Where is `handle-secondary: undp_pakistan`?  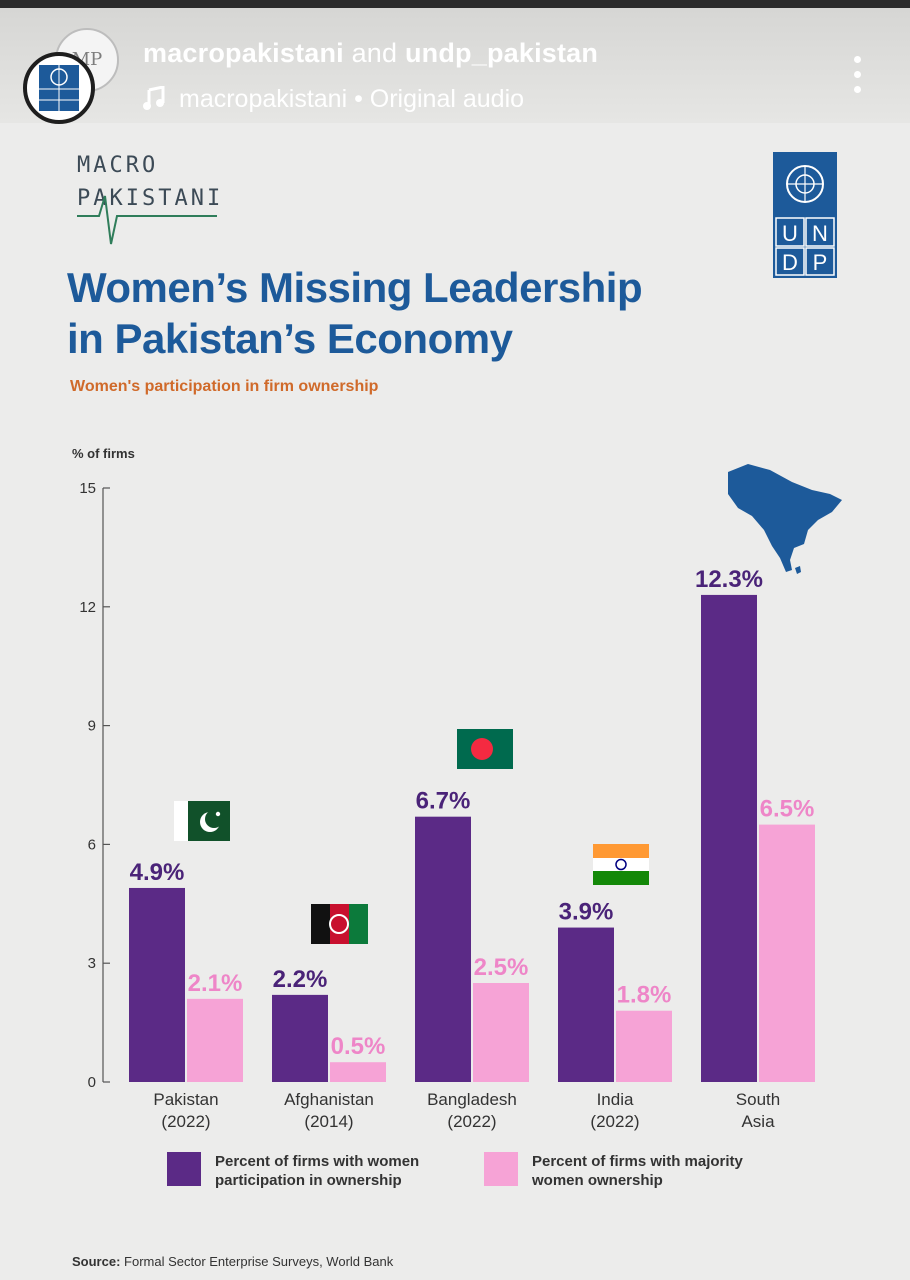
handle-secondary: undp_pakistan is located at coordinates (501, 53).